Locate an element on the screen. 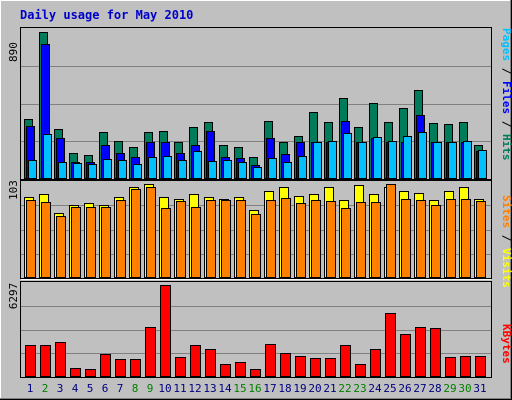 The height and width of the screenshot is (400, 512). legend-sep-3: / is located at coordinates (506, 238).